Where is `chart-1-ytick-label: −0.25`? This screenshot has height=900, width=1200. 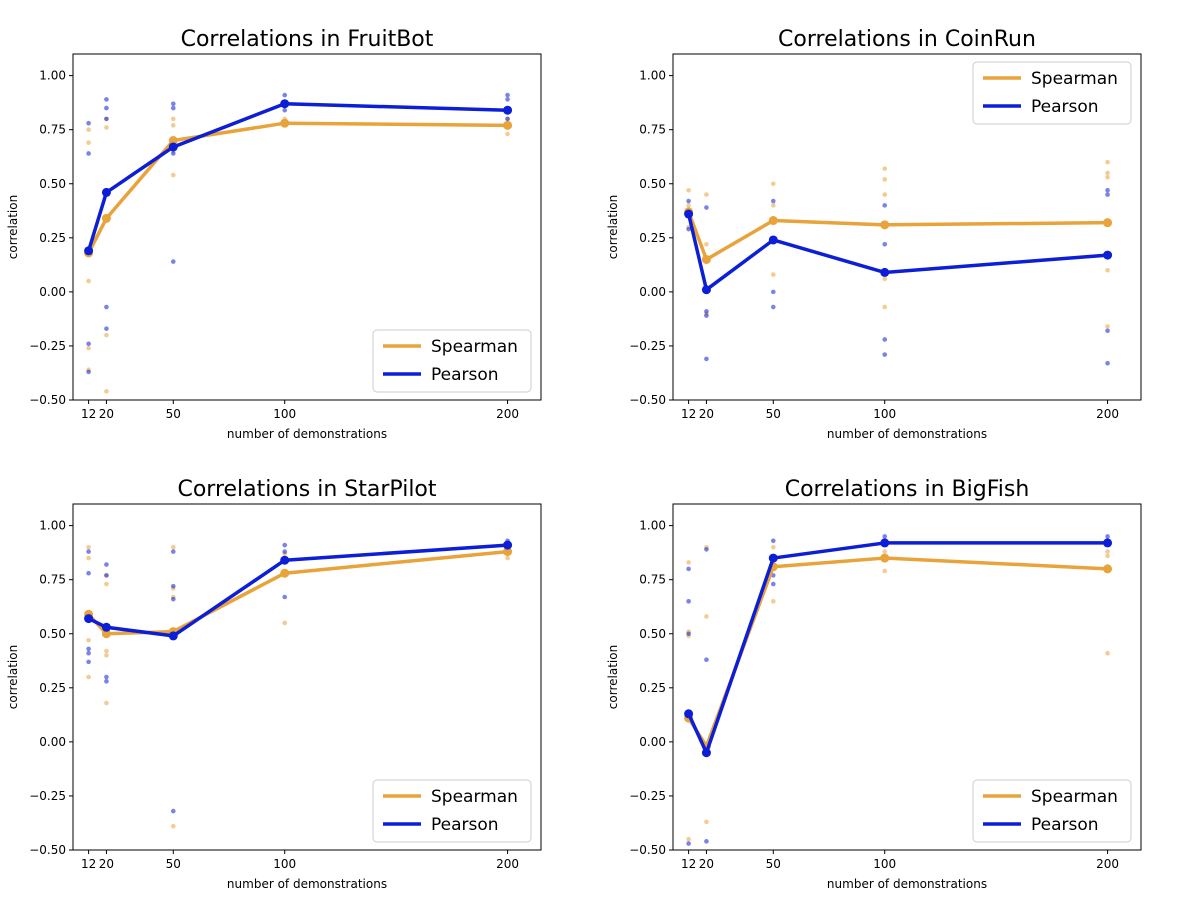 chart-1-ytick-label: −0.25 is located at coordinates (647, 346).